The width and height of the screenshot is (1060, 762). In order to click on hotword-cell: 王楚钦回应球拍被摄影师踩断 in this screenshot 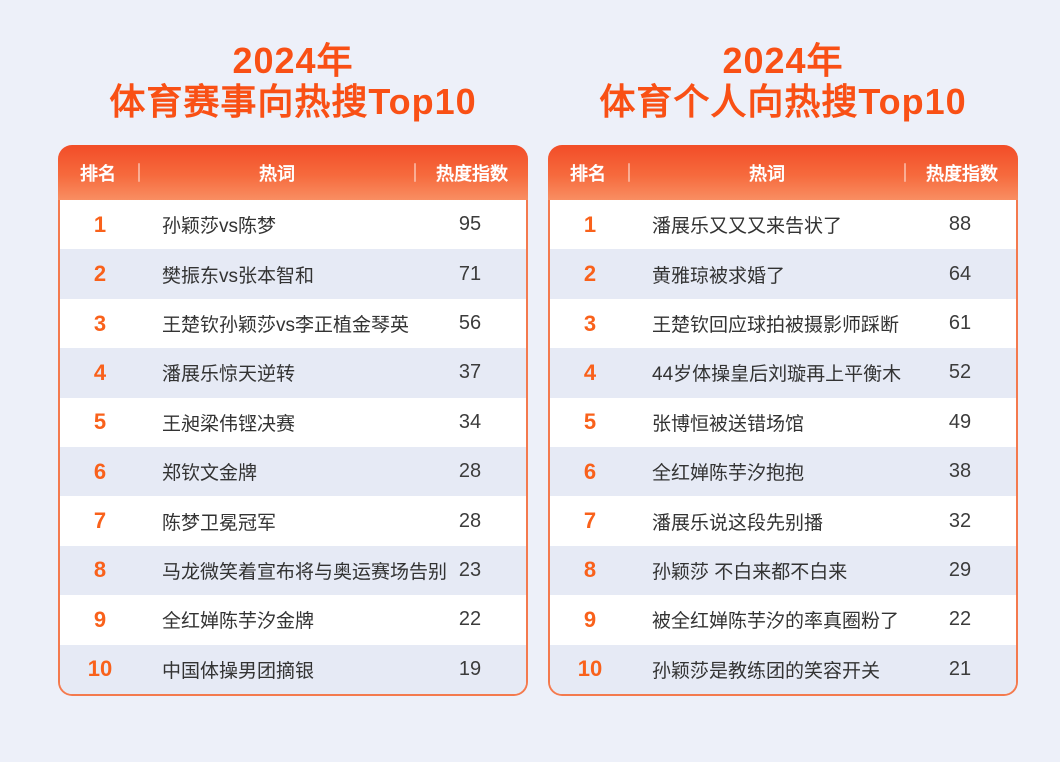, I will do `click(776, 326)`.